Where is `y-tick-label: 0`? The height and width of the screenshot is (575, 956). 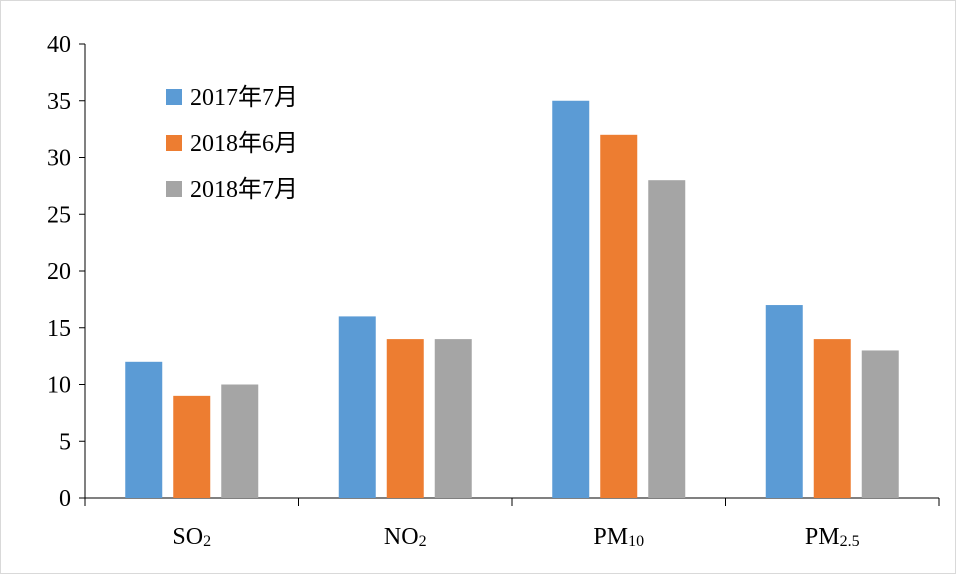 y-tick-label: 0 is located at coordinates (65, 499).